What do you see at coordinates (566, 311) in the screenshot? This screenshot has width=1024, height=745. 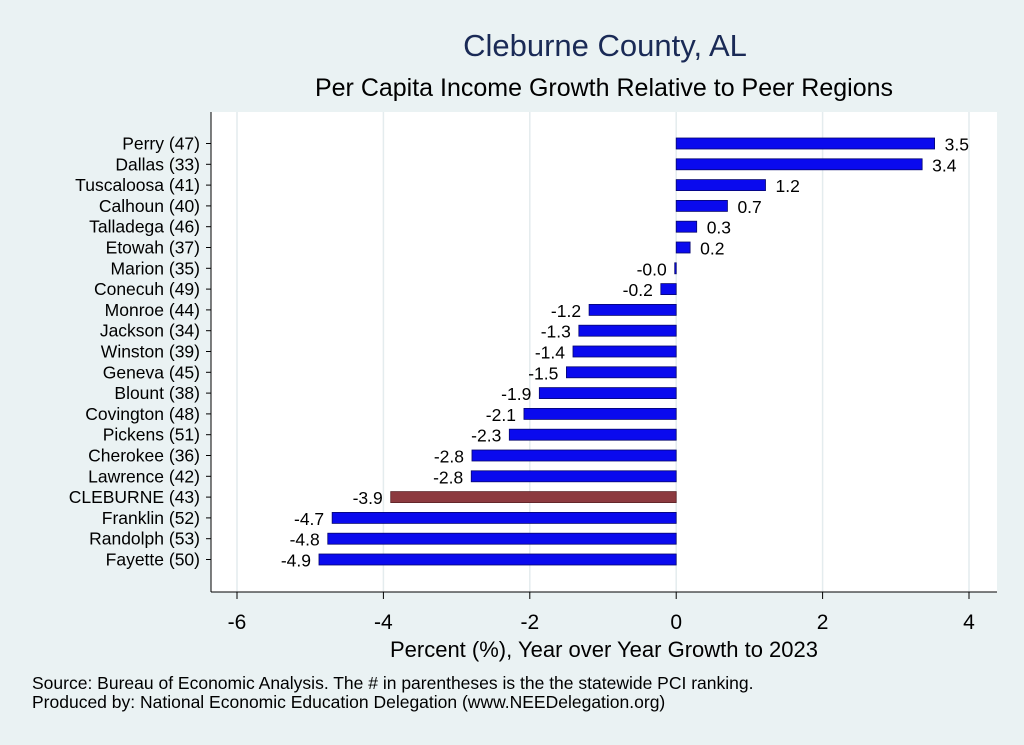 I see `data-label: -1.2` at bounding box center [566, 311].